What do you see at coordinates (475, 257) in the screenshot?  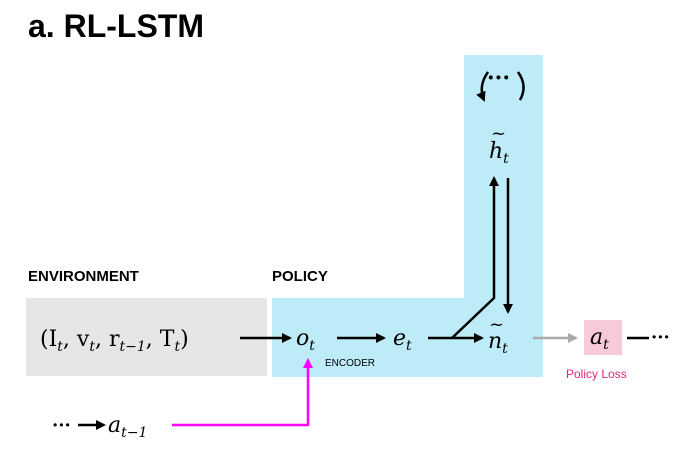 I see `embed-to-hidden-arrow` at bounding box center [475, 257].